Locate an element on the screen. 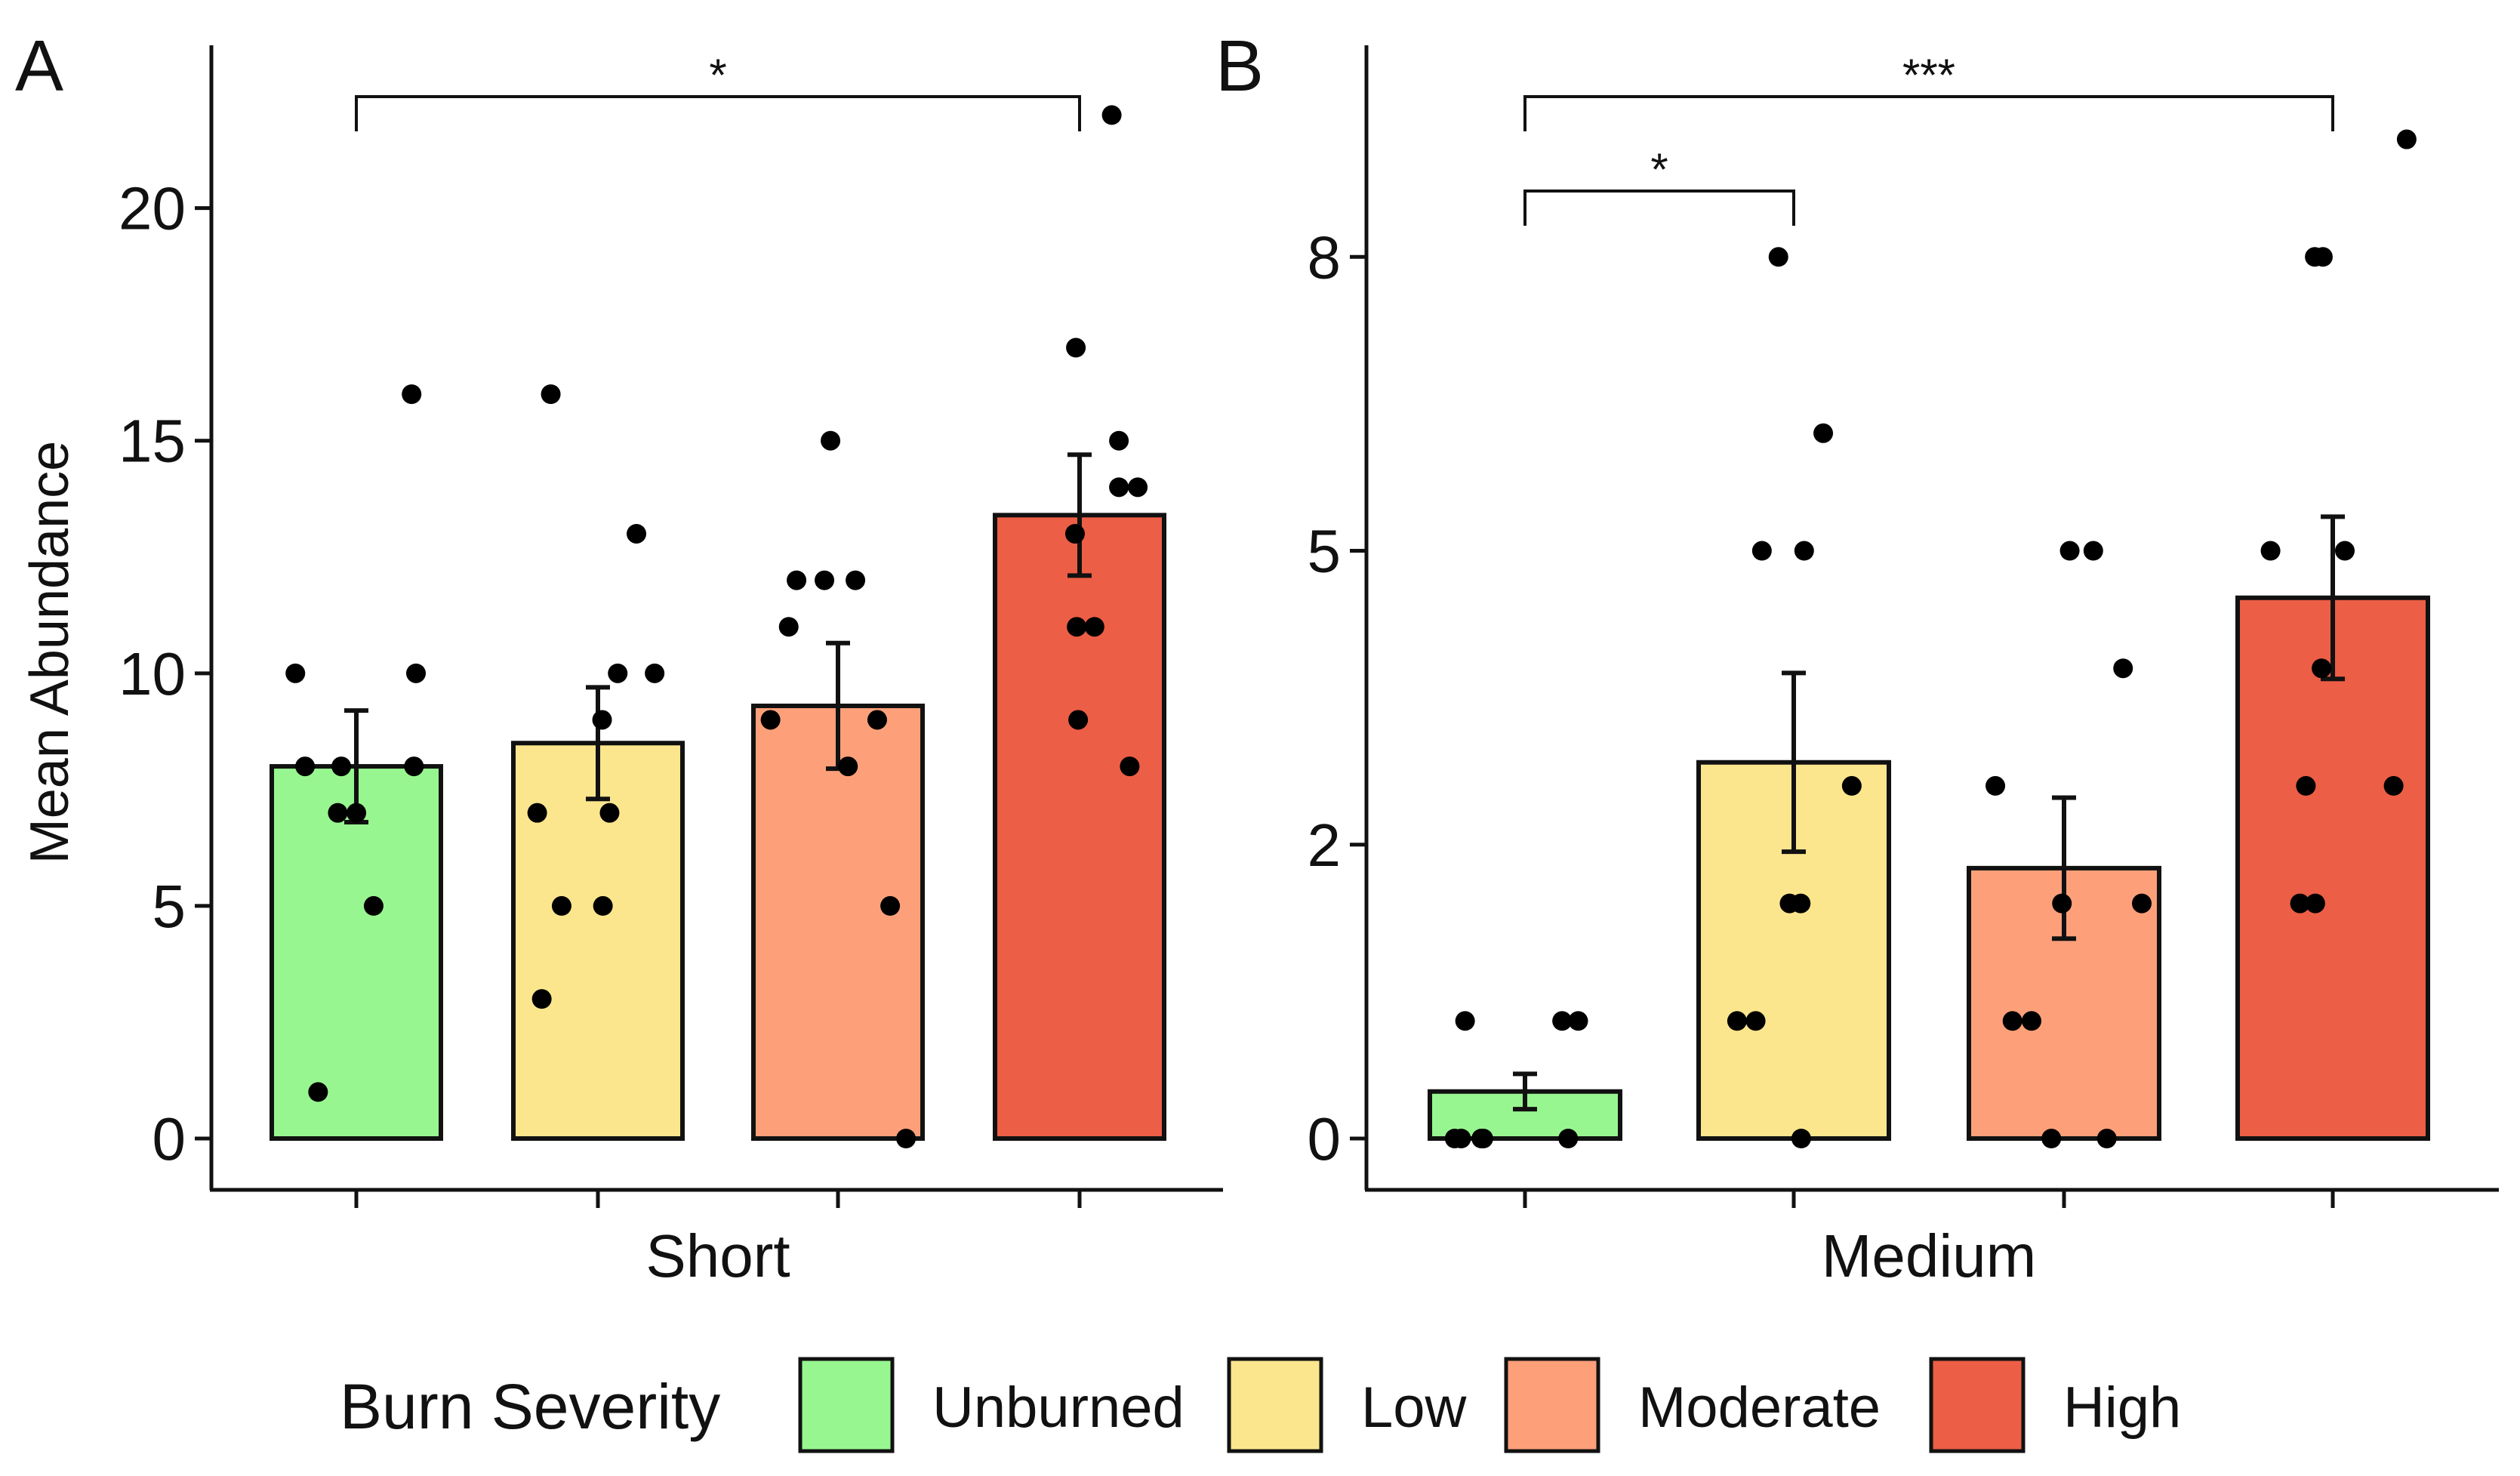 This screenshot has width=2520, height=1476. x-axis-label: Medium is located at coordinates (1929, 1256).